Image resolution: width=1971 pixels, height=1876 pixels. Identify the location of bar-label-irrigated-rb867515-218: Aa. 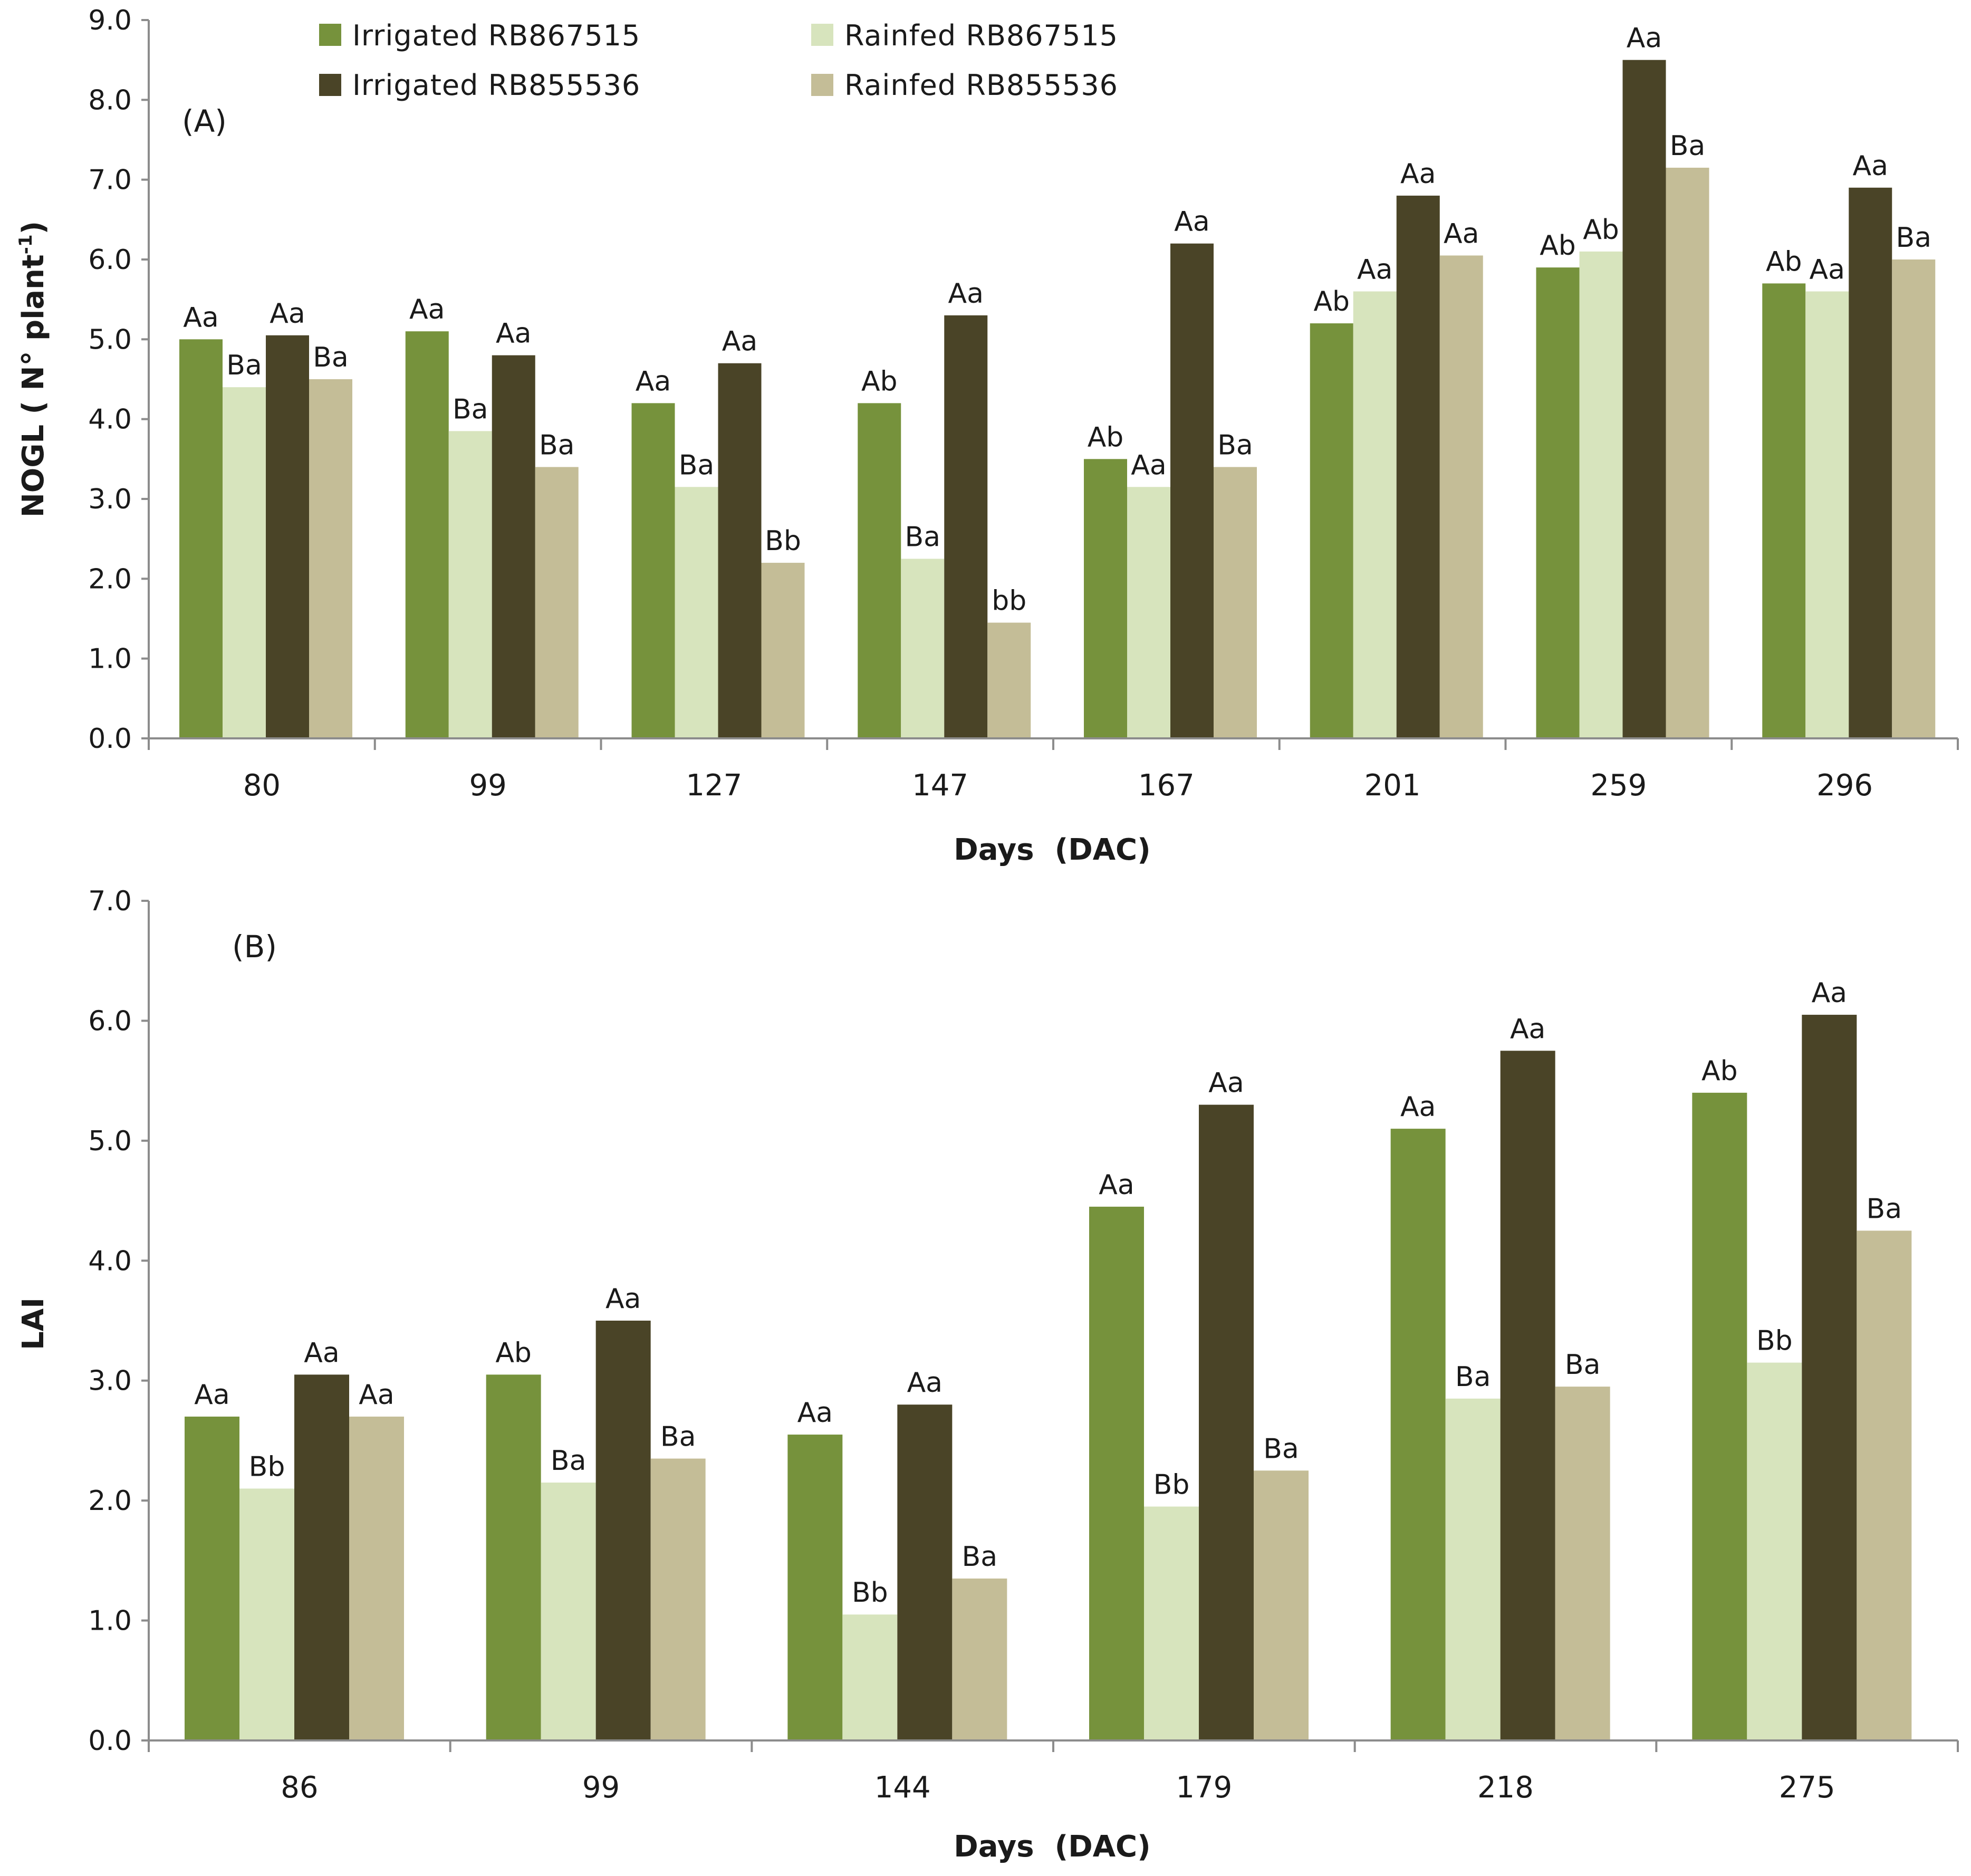
(1418, 1107).